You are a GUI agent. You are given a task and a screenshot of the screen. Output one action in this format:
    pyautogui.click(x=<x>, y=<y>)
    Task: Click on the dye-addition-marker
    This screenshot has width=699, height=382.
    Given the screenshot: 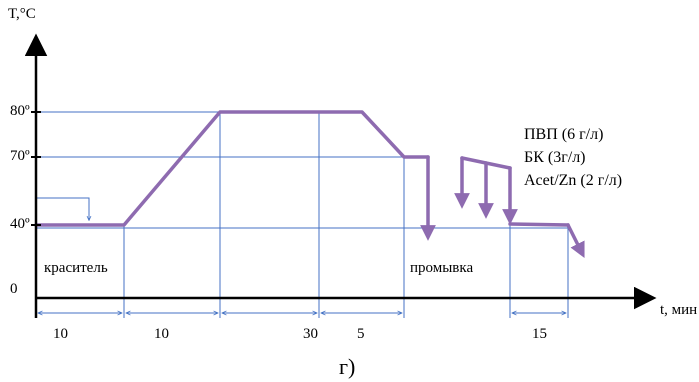 What is the action you would take?
    pyautogui.click(x=62, y=208)
    